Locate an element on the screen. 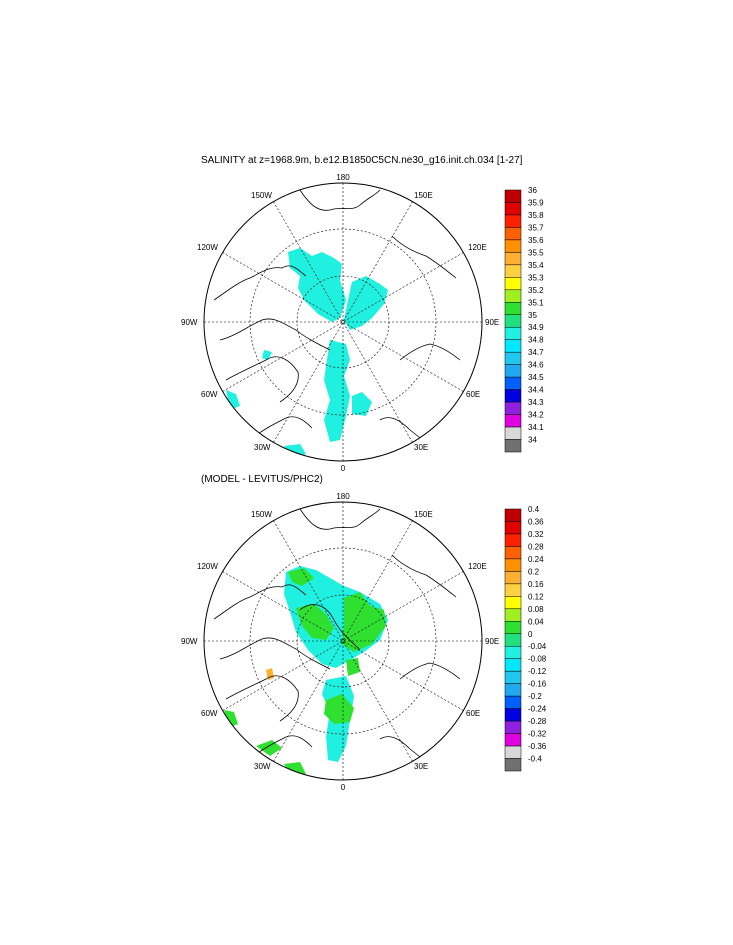 The width and height of the screenshot is (733, 945). top-lon-label-90e: 90E is located at coordinates (492, 322).